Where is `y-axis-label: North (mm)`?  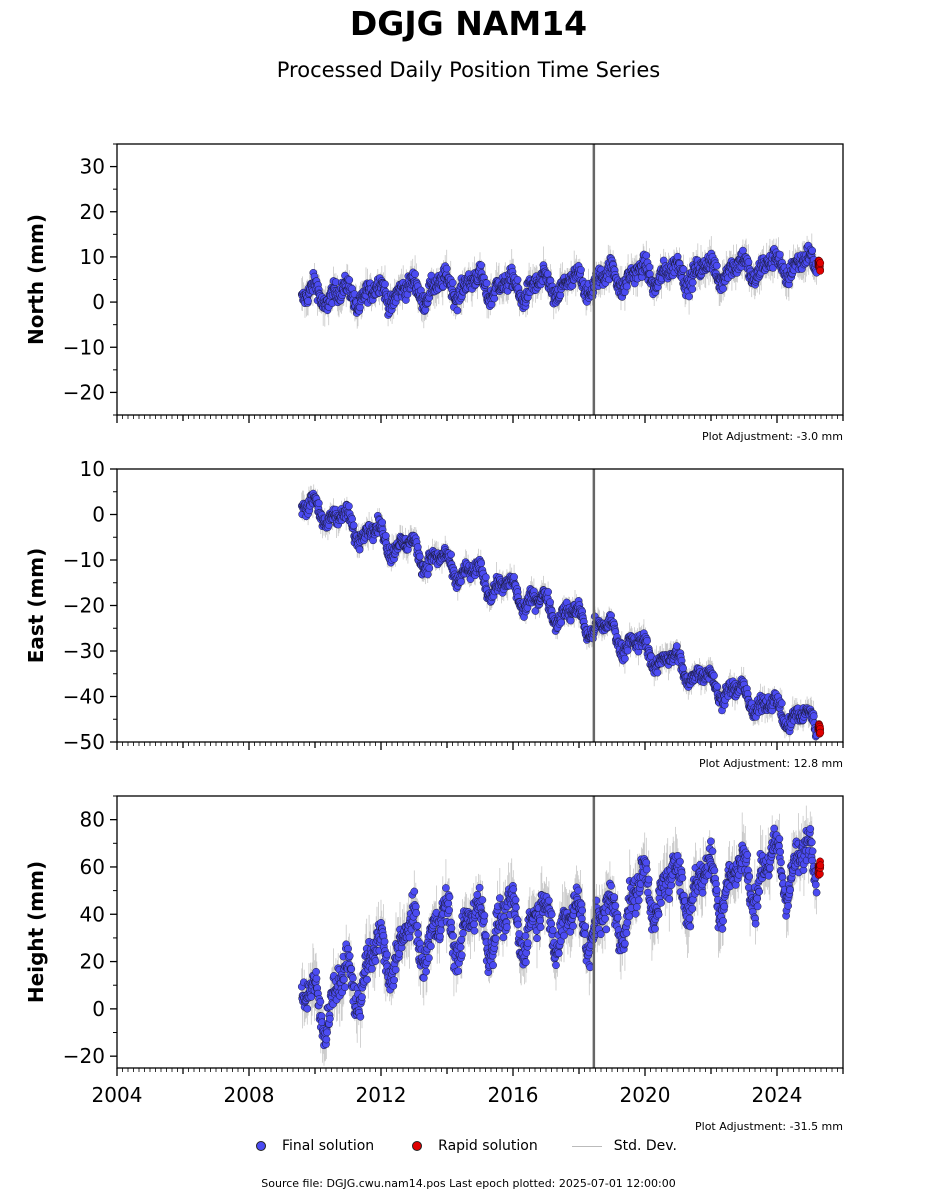 y-axis-label: North (mm) is located at coordinates (36, 279).